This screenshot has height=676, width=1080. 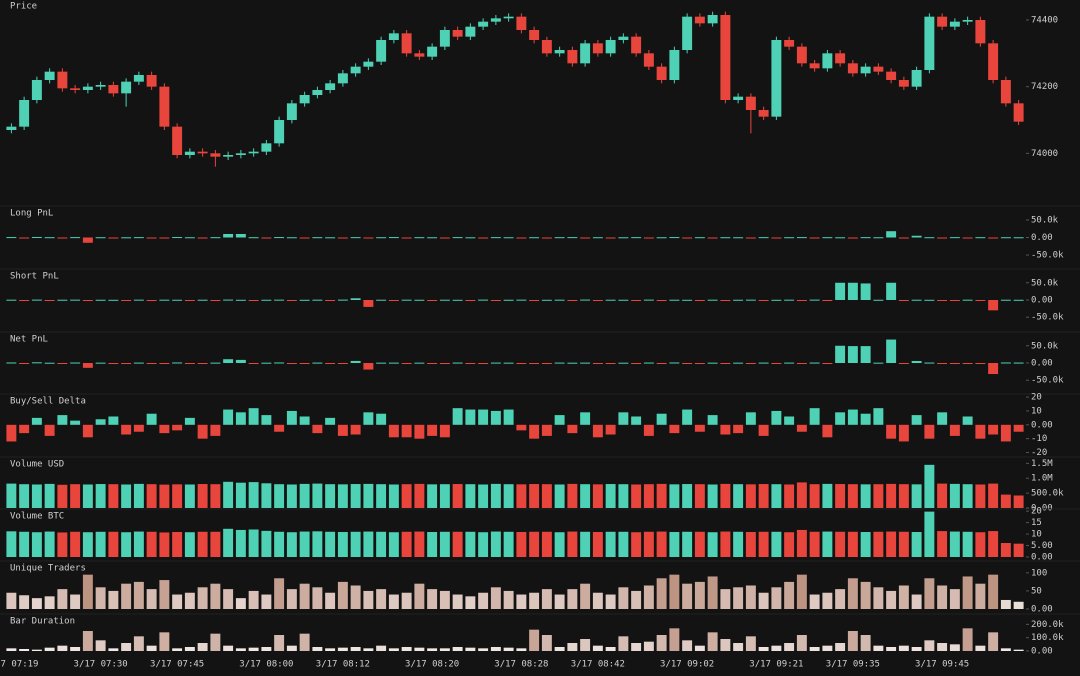 What do you see at coordinates (853, 665) in the screenshot?
I see `x-tick-label: 3/17 09:35` at bounding box center [853, 665].